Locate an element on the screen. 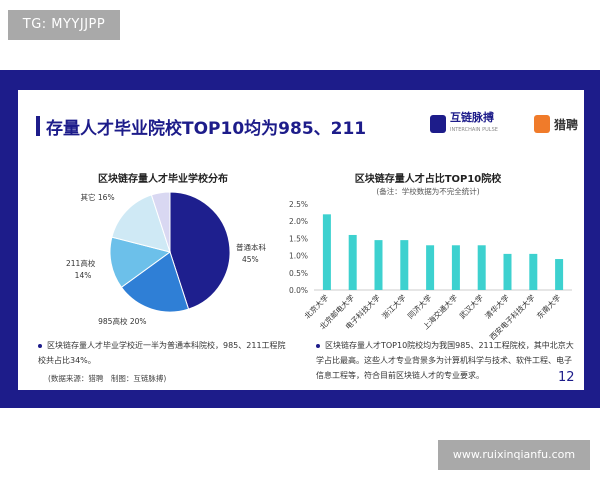 The height and width of the screenshot is (480, 600). y-tick-label: 2.0% is located at coordinates (298, 221).